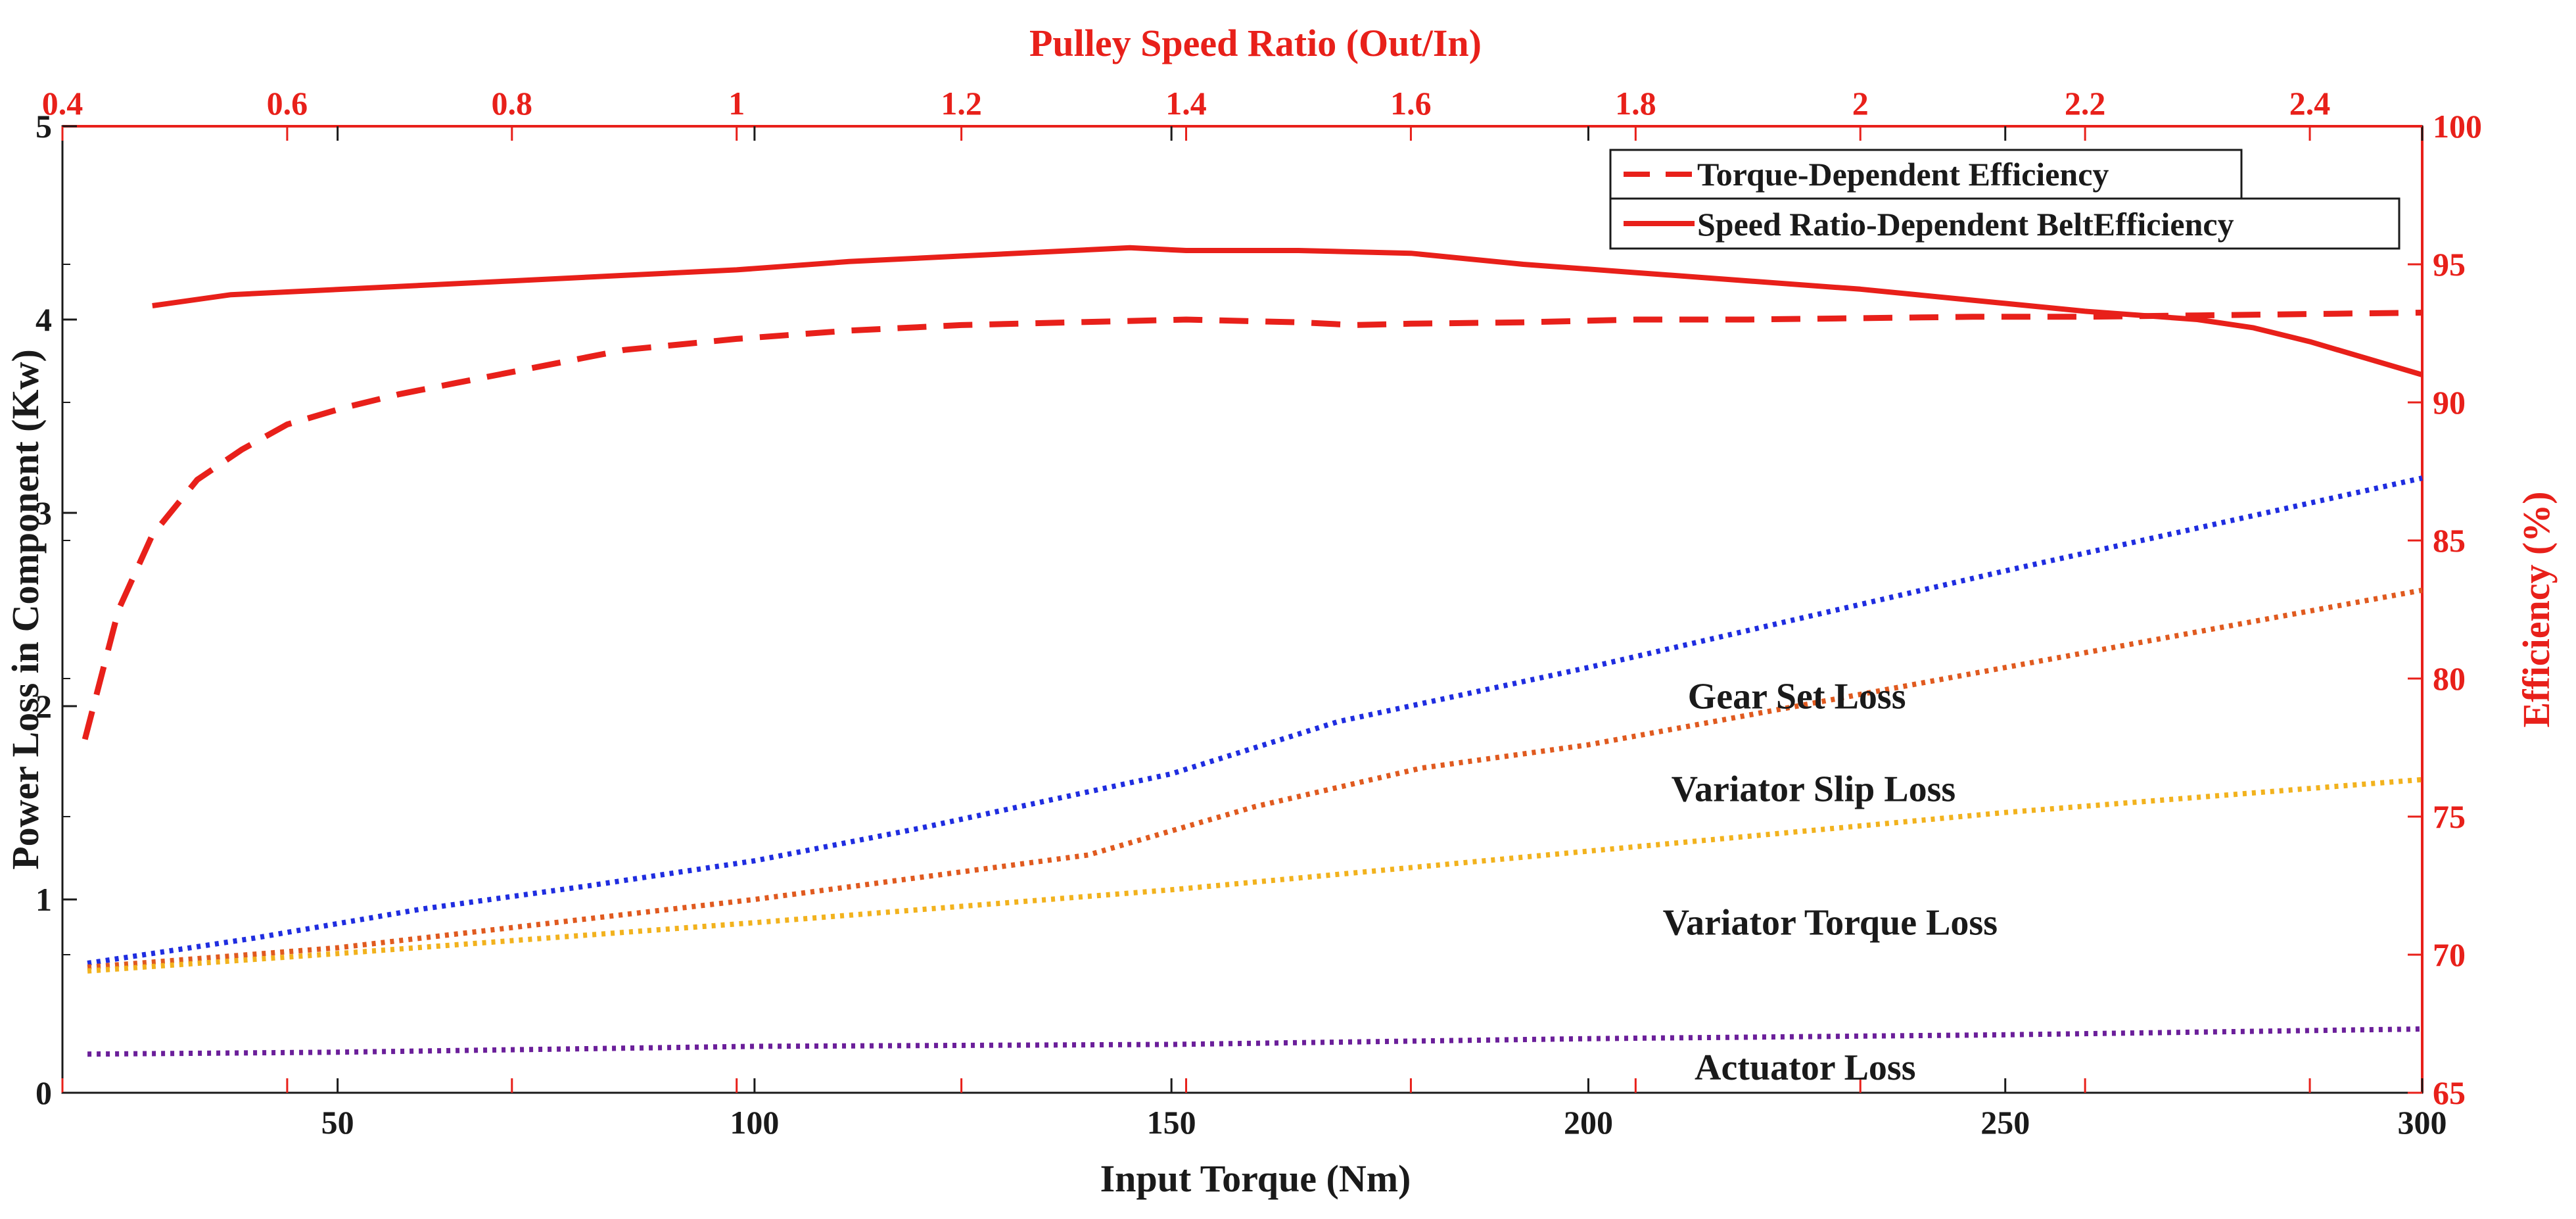 The height and width of the screenshot is (1219, 2576). What do you see at coordinates (2310, 103) in the screenshot?
I see `x2-tick-label: 2.4` at bounding box center [2310, 103].